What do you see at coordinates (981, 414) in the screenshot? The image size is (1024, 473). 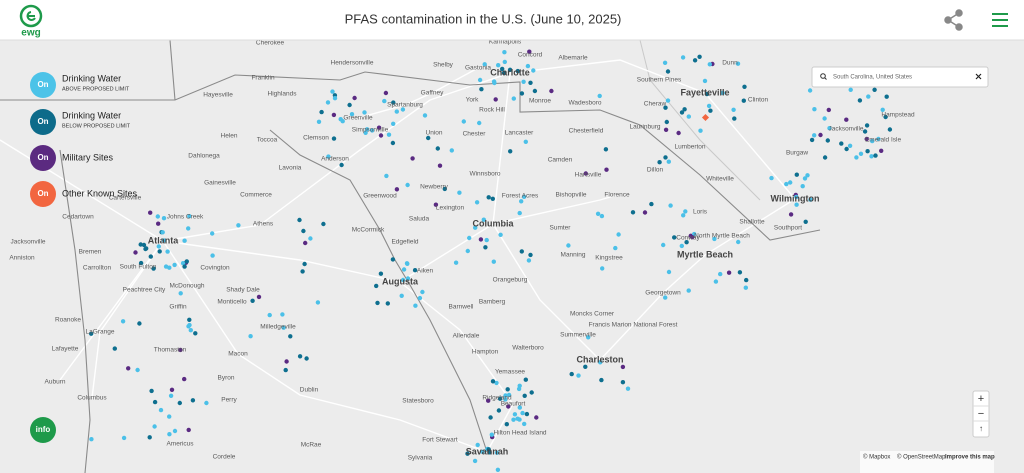 I see `zoom-out: −` at bounding box center [981, 414].